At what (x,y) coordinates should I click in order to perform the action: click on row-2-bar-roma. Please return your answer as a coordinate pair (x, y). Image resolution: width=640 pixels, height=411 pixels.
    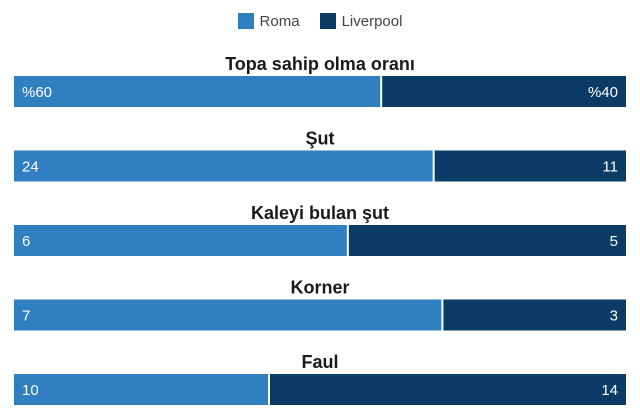
    Looking at the image, I should click on (180, 240).